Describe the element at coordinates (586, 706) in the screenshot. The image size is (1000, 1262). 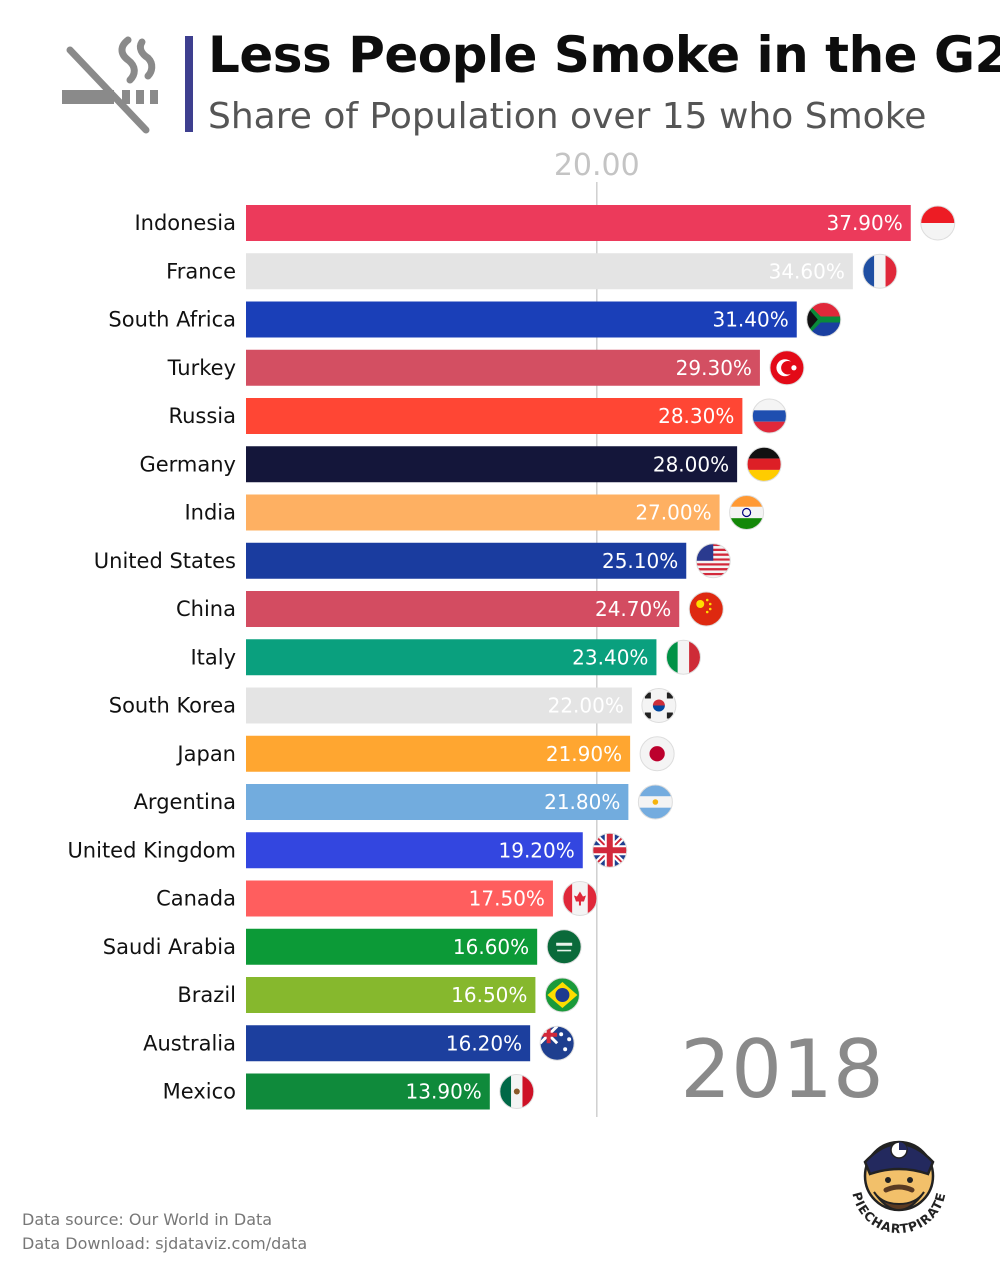
I see `value-label: 22.00%` at that location.